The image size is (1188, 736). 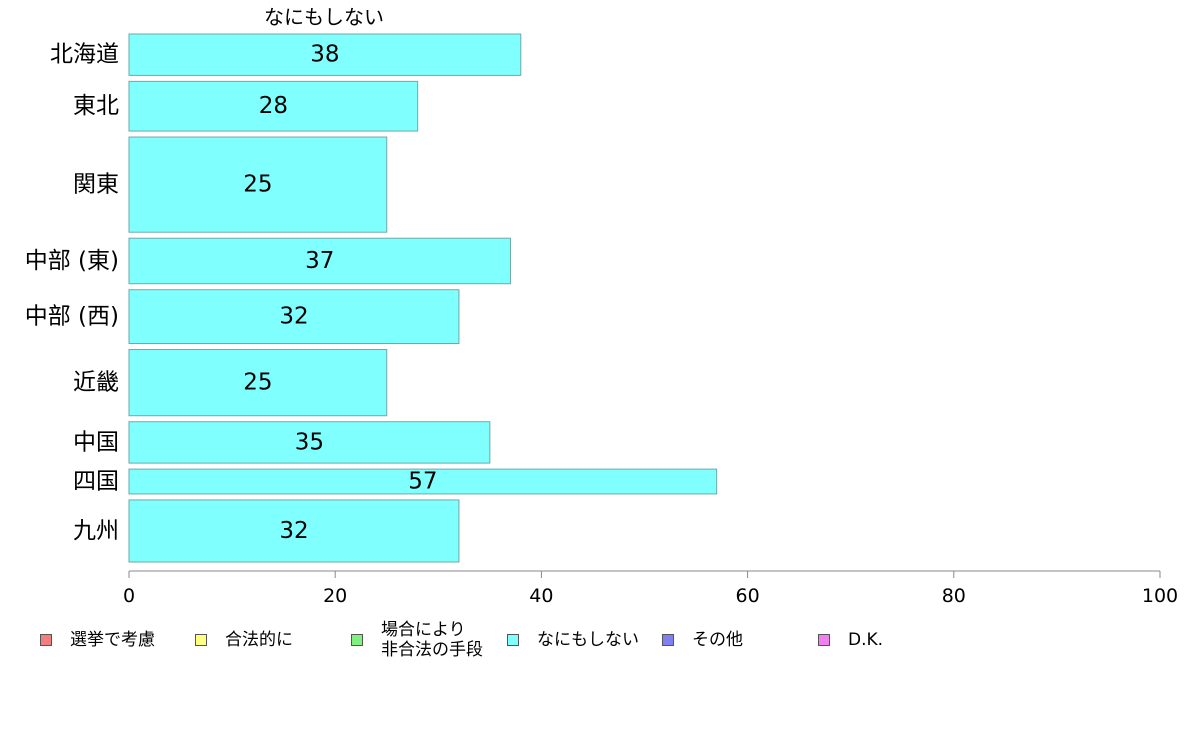 I want to click on x-tick-label: 60, so click(x=748, y=596).